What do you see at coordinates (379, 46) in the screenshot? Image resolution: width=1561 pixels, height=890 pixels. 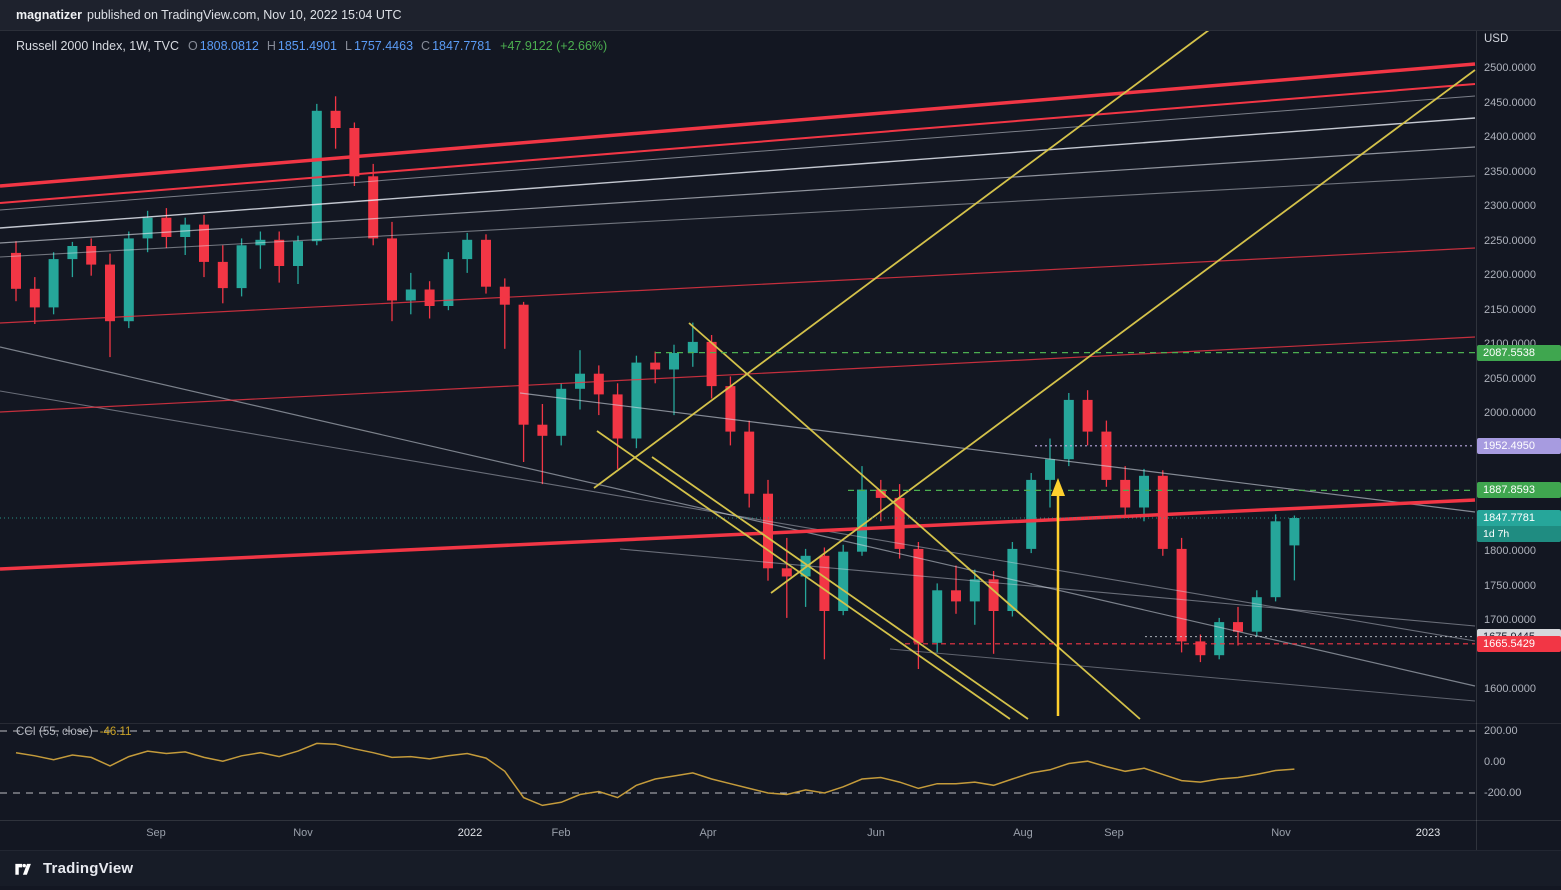 I see `ohlc-low: L 1757.4463` at bounding box center [379, 46].